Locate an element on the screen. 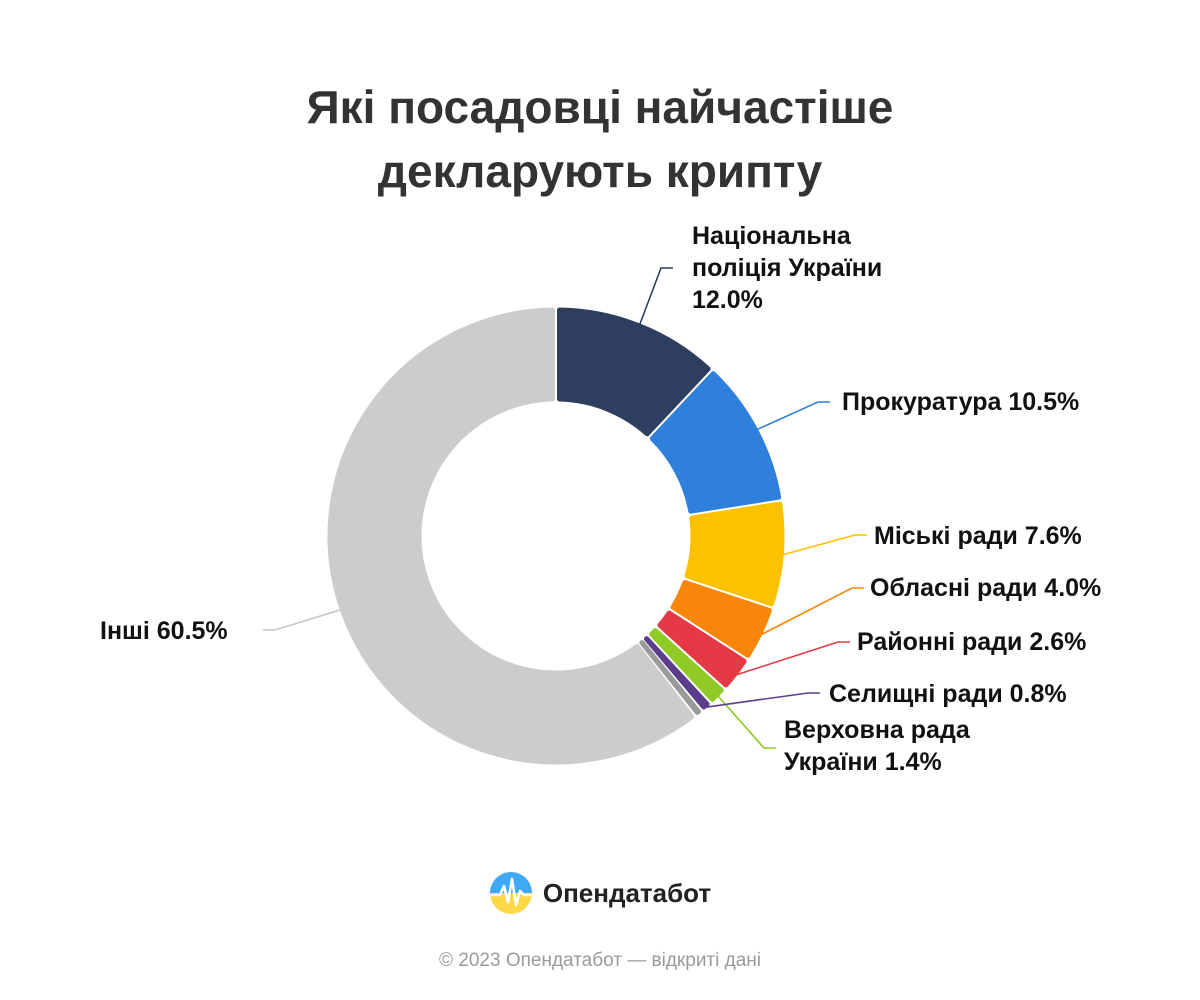  slice-label: Національна поліція України 12.0% is located at coordinates (787, 268).